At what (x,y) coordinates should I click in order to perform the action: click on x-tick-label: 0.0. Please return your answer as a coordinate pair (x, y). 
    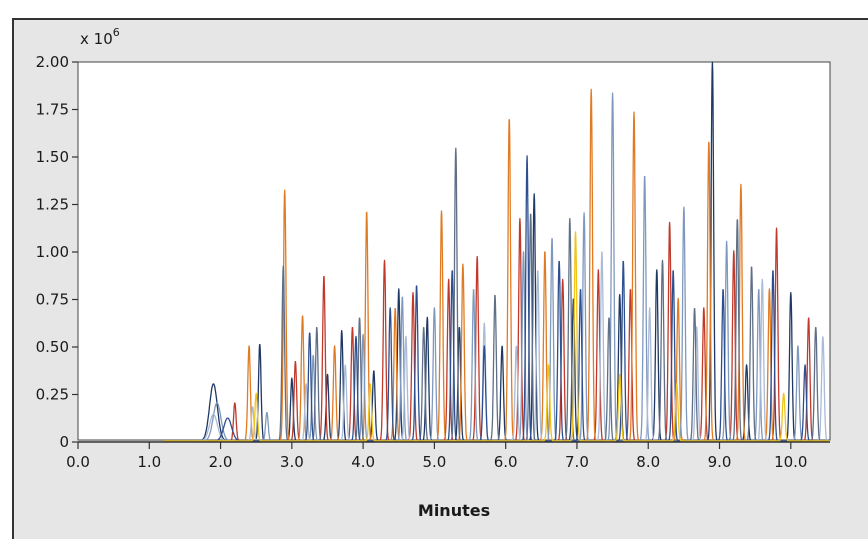
    Looking at the image, I should click on (78, 462).